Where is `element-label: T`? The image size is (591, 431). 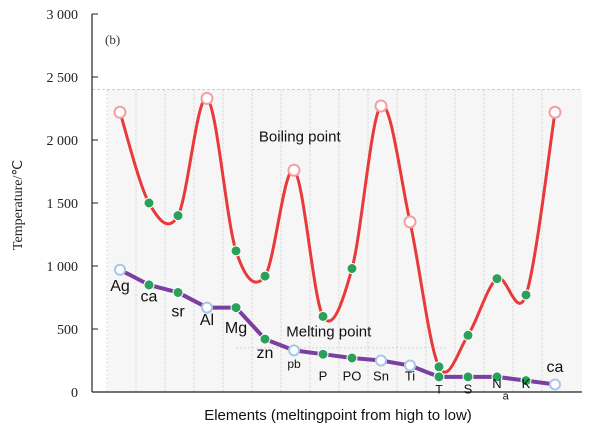 element-label: T is located at coordinates (439, 389).